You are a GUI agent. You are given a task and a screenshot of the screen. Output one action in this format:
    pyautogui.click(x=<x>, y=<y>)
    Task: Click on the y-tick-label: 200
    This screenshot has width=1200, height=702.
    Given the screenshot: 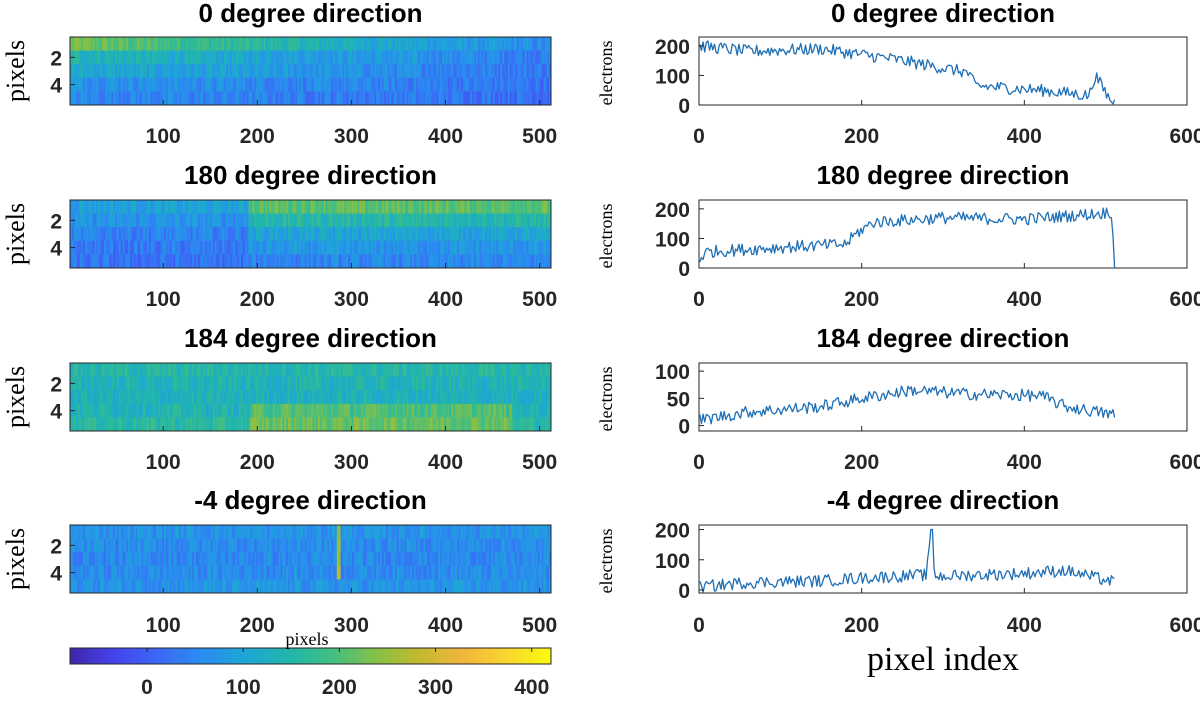 What is the action you would take?
    pyautogui.click(x=672, y=210)
    